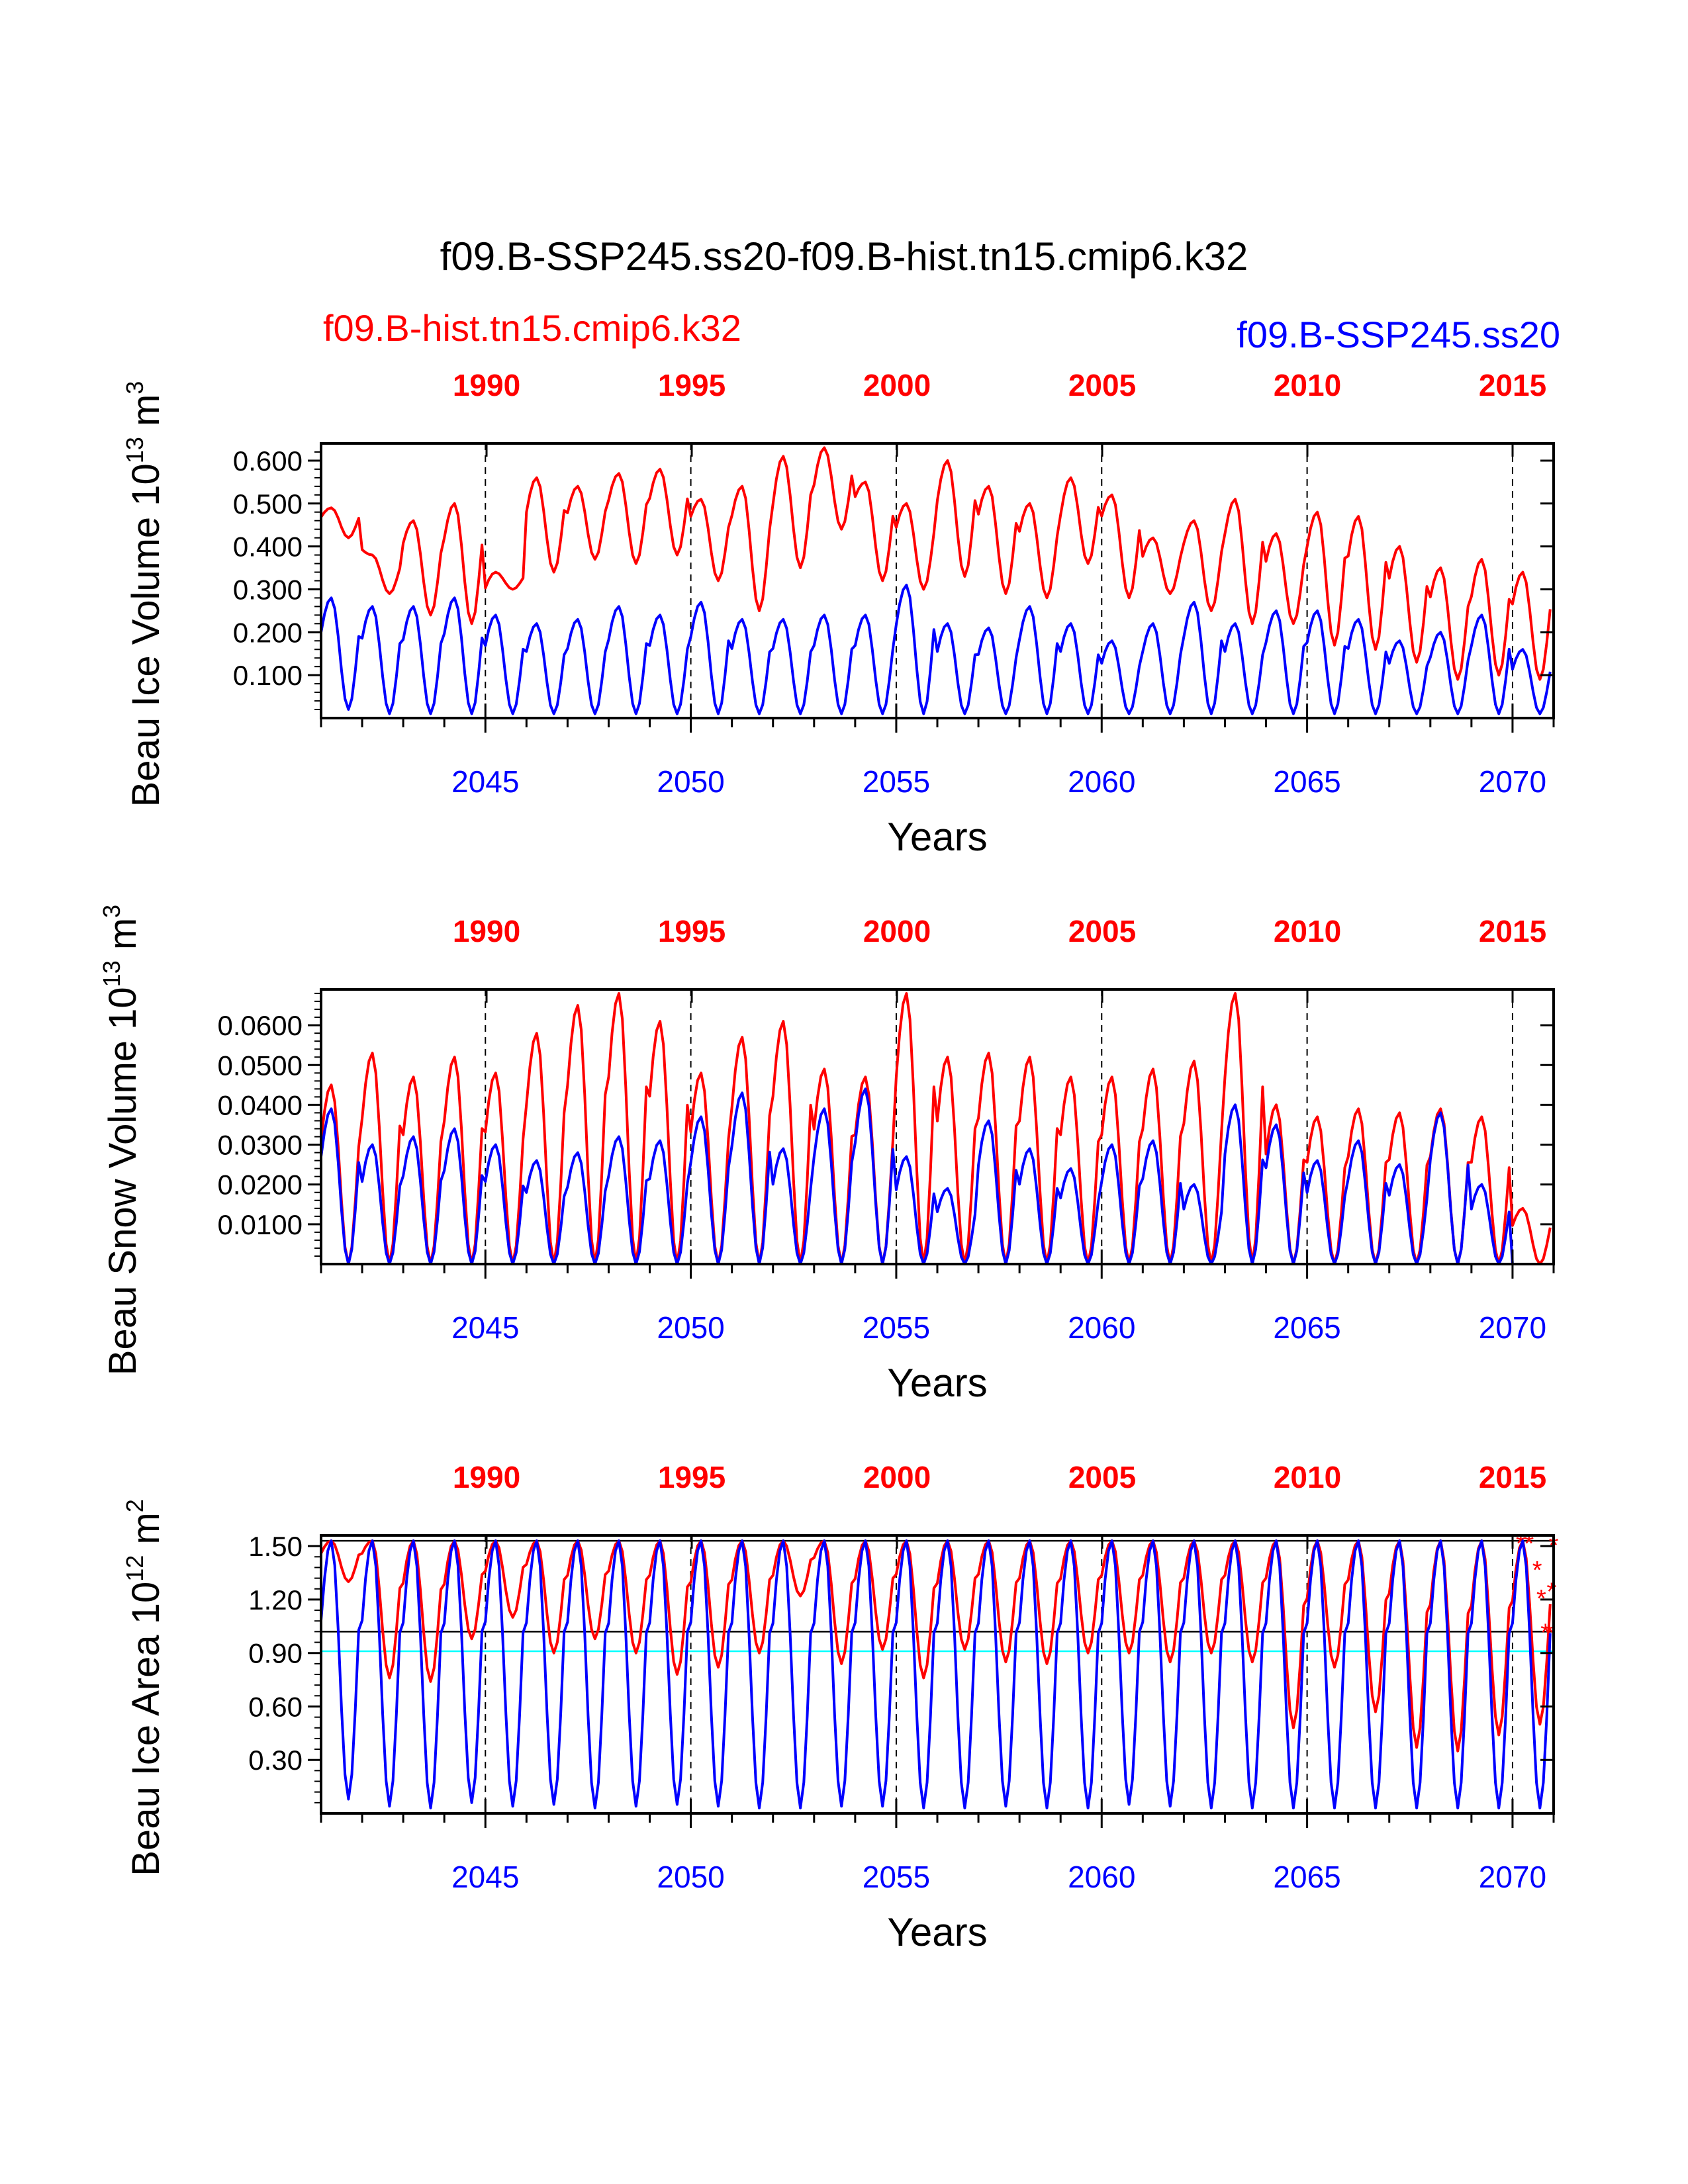 The height and width of the screenshot is (2184, 1688). Describe the element at coordinates (275, 1599) in the screenshot. I see `y-axis-tick-label: 1.20` at that location.